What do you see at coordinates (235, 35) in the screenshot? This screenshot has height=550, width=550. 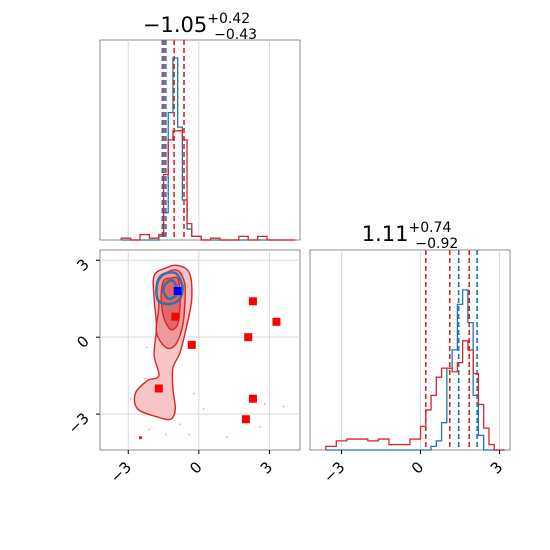 I see `hist-1-title-sub: −0.43` at bounding box center [235, 35].